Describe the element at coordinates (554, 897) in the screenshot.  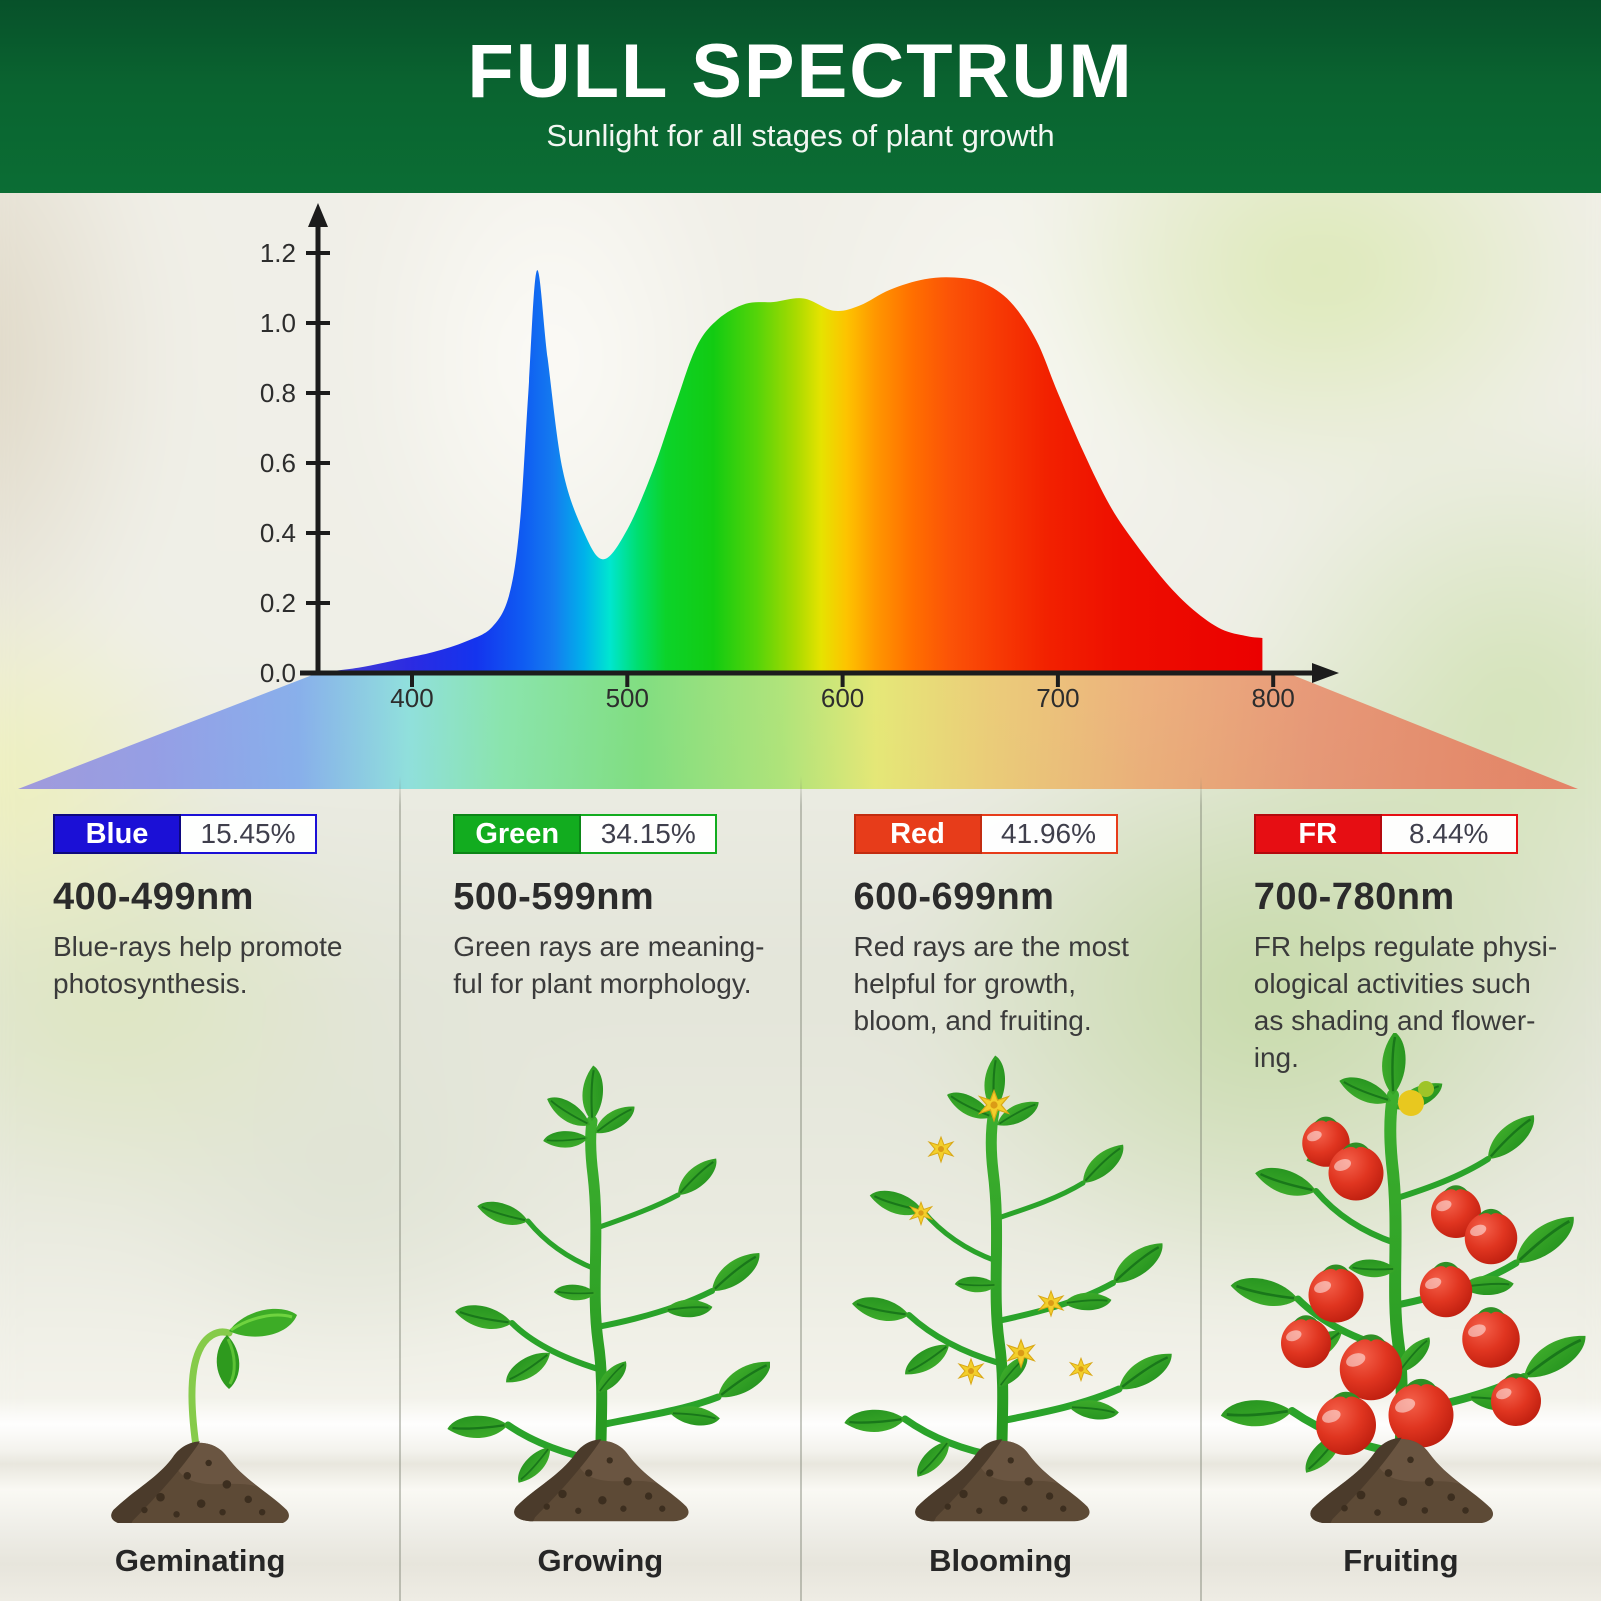
I see `band-range: 500-599nm` at that location.